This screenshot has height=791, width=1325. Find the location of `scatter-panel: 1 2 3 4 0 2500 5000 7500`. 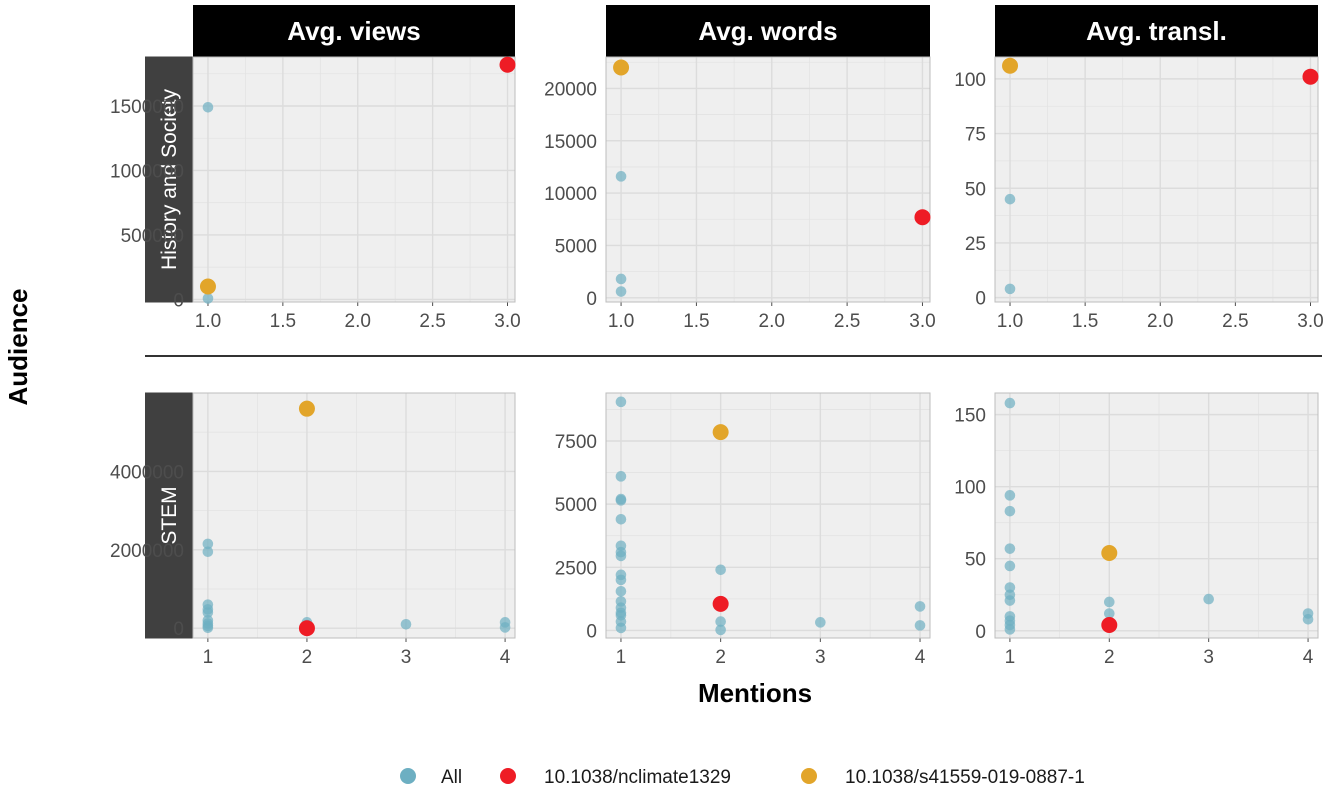

scatter-panel: 1 2 3 4 0 2500 5000 7500 is located at coordinates (743, 530).